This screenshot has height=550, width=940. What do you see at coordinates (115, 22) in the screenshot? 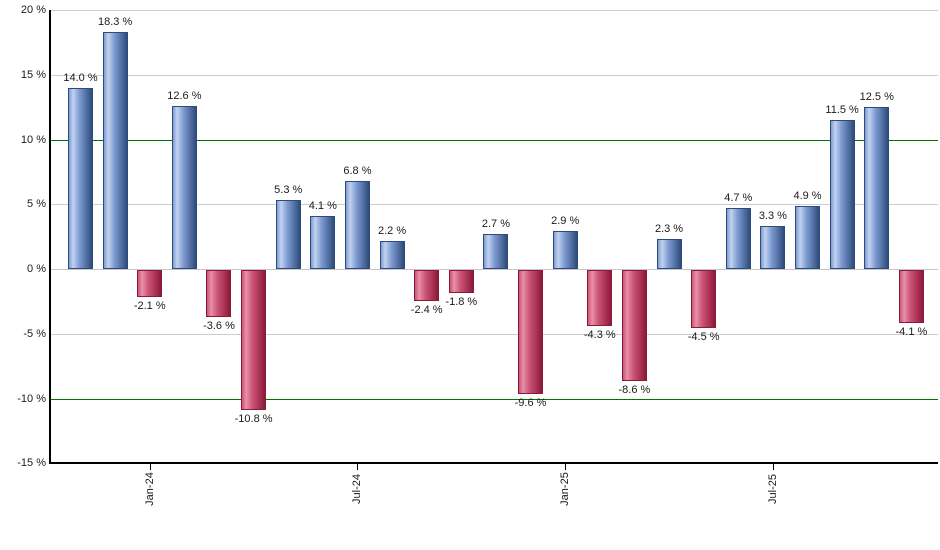
I see `bar-value-label: 18.3 %` at bounding box center [115, 22].